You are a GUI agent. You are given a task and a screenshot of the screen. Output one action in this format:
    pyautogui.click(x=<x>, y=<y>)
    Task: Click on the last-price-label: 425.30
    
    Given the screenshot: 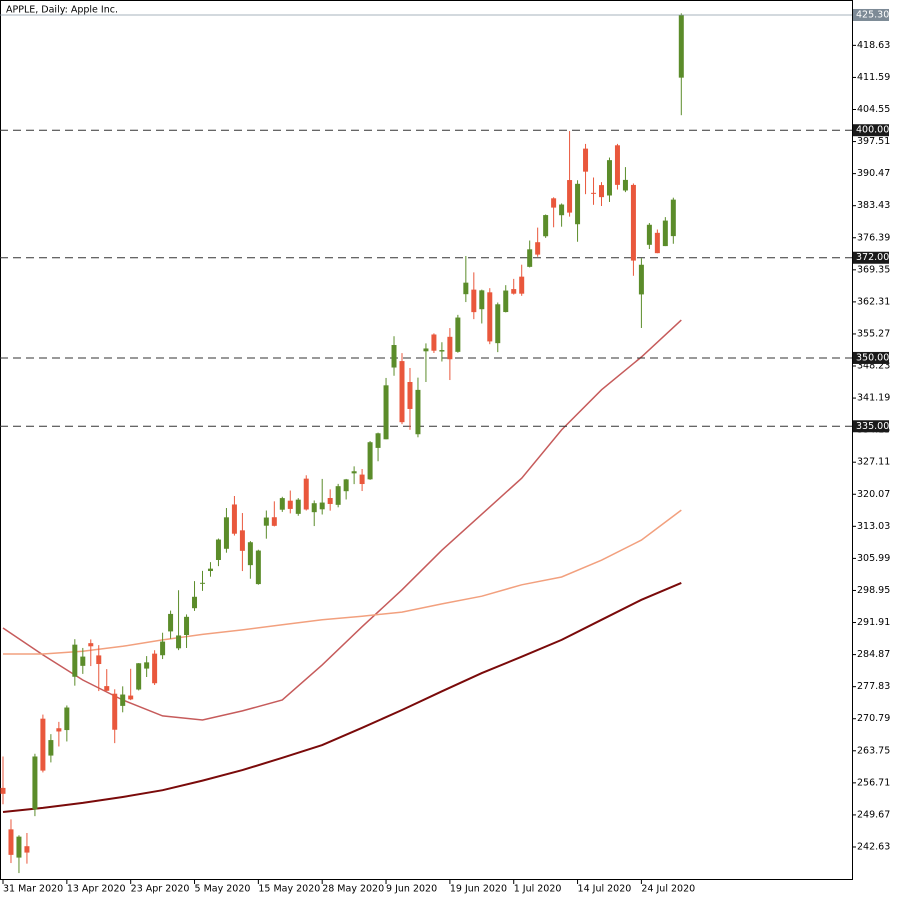 What is the action you would take?
    pyautogui.click(x=872, y=14)
    